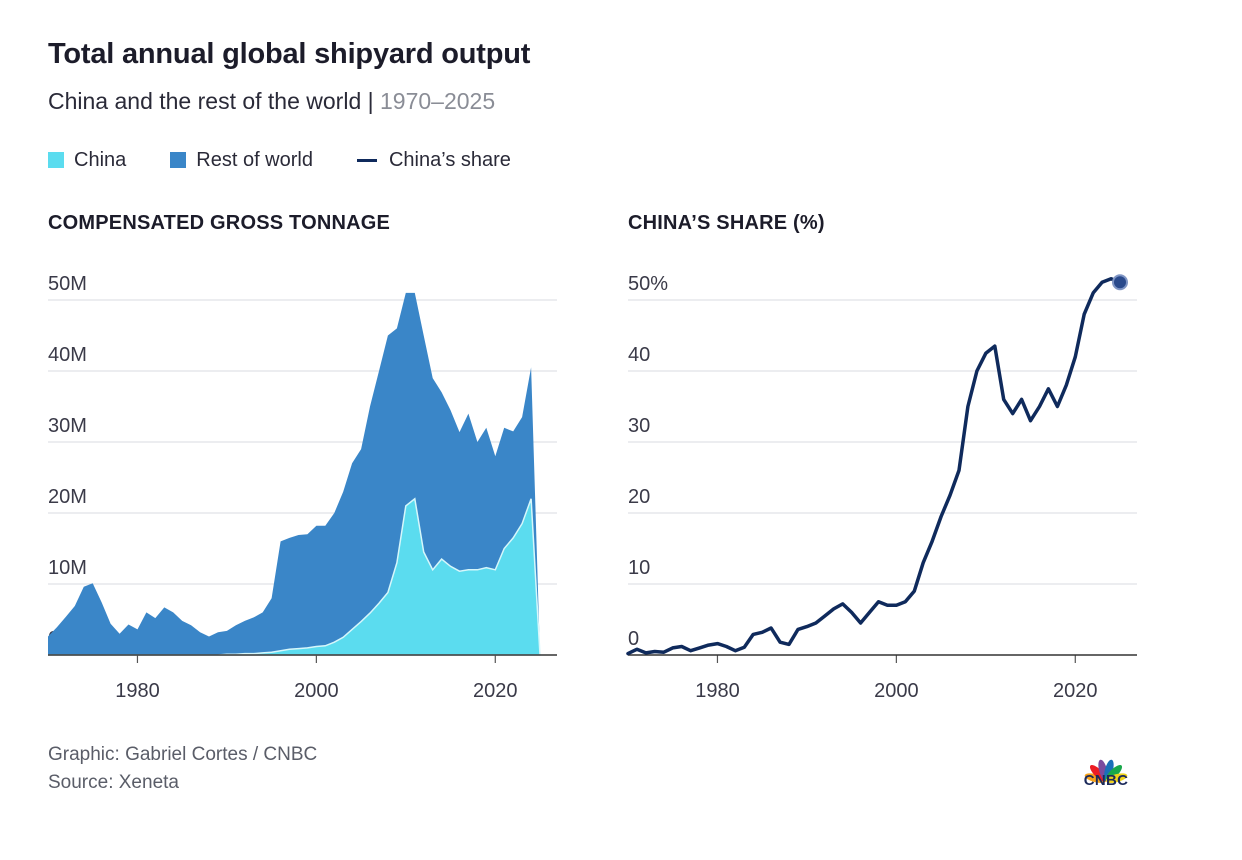  Describe the element at coordinates (639, 497) in the screenshot. I see `share-y-tick-label: 20` at that location.